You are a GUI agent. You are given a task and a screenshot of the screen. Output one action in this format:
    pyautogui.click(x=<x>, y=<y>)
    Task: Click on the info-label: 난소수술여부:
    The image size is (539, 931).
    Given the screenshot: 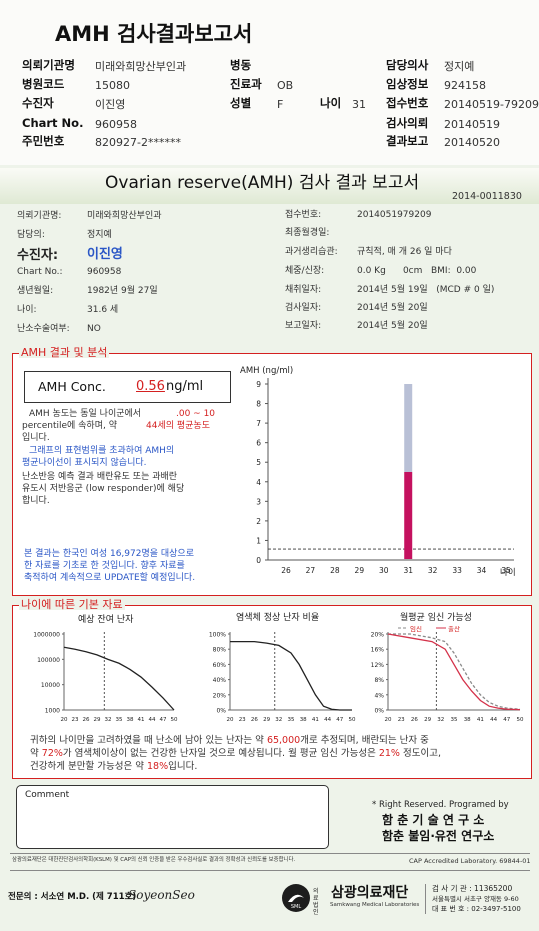 What is the action you would take?
    pyautogui.click(x=43, y=329)
    